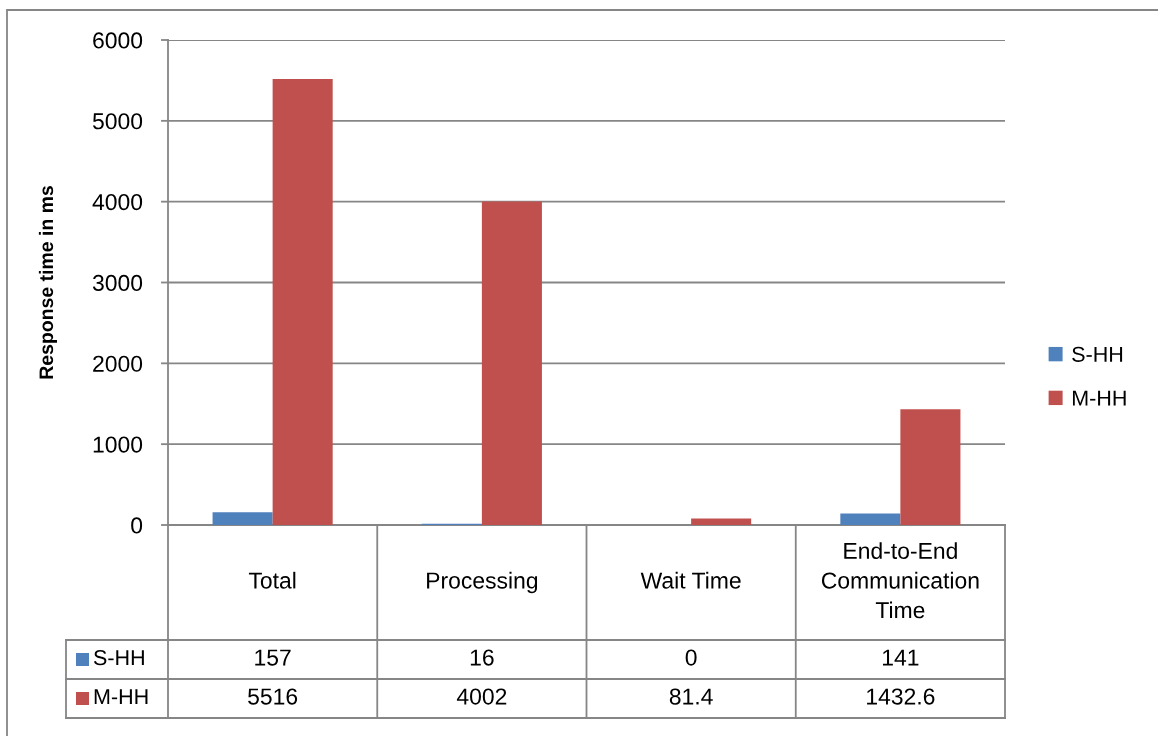  I want to click on legend-label: M-HH, so click(1099, 398).